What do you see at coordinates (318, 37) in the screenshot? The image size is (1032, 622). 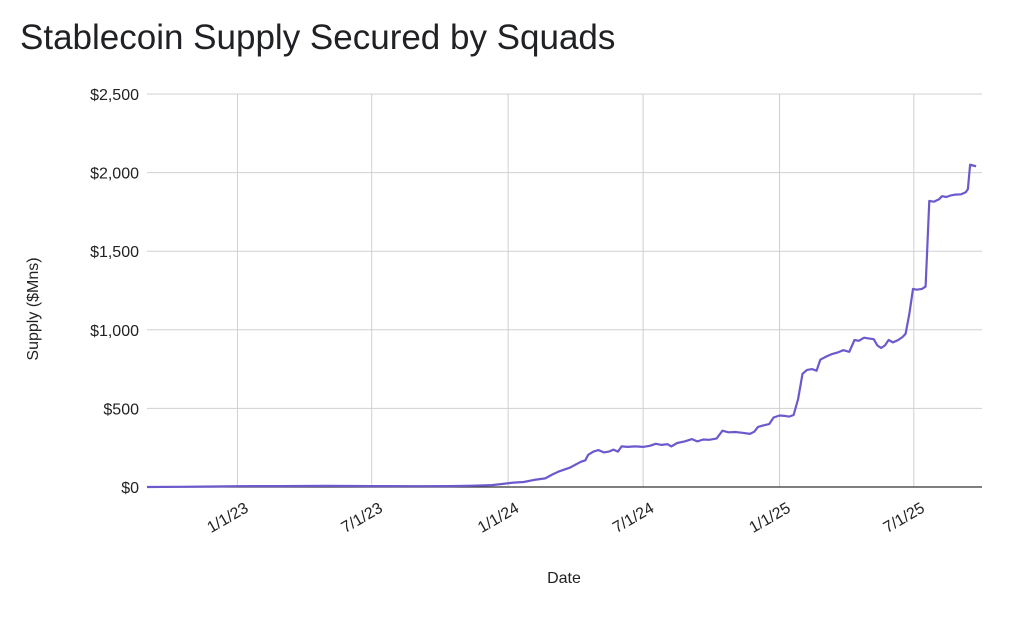 I see `chart-title: Stablecoin Supply Secured by Squads` at bounding box center [318, 37].